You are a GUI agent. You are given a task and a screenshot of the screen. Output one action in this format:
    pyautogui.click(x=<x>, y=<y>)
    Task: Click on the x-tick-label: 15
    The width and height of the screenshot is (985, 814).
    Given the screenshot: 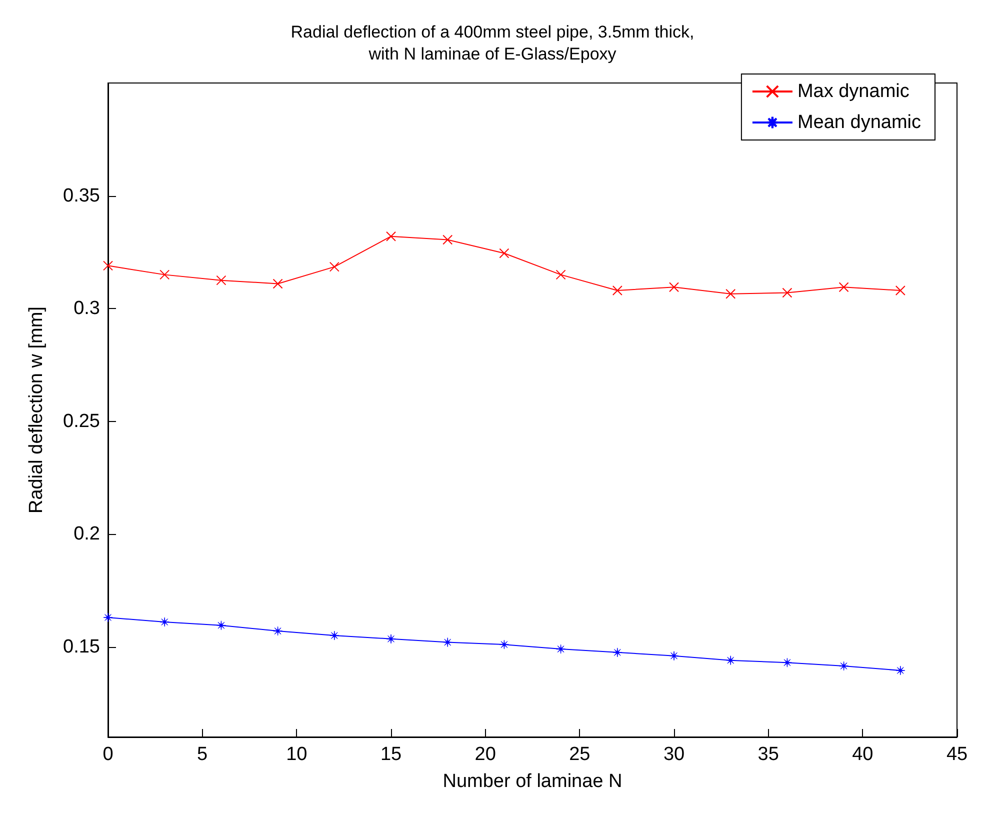 What is the action you would take?
    pyautogui.click(x=391, y=754)
    